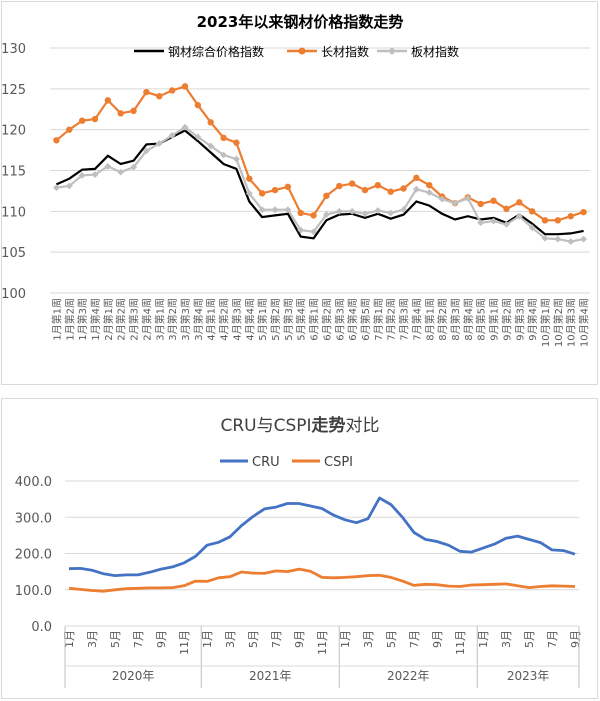 The image size is (600, 701). I want to click on x-tick-label: 5月第4周, so click(301, 319).